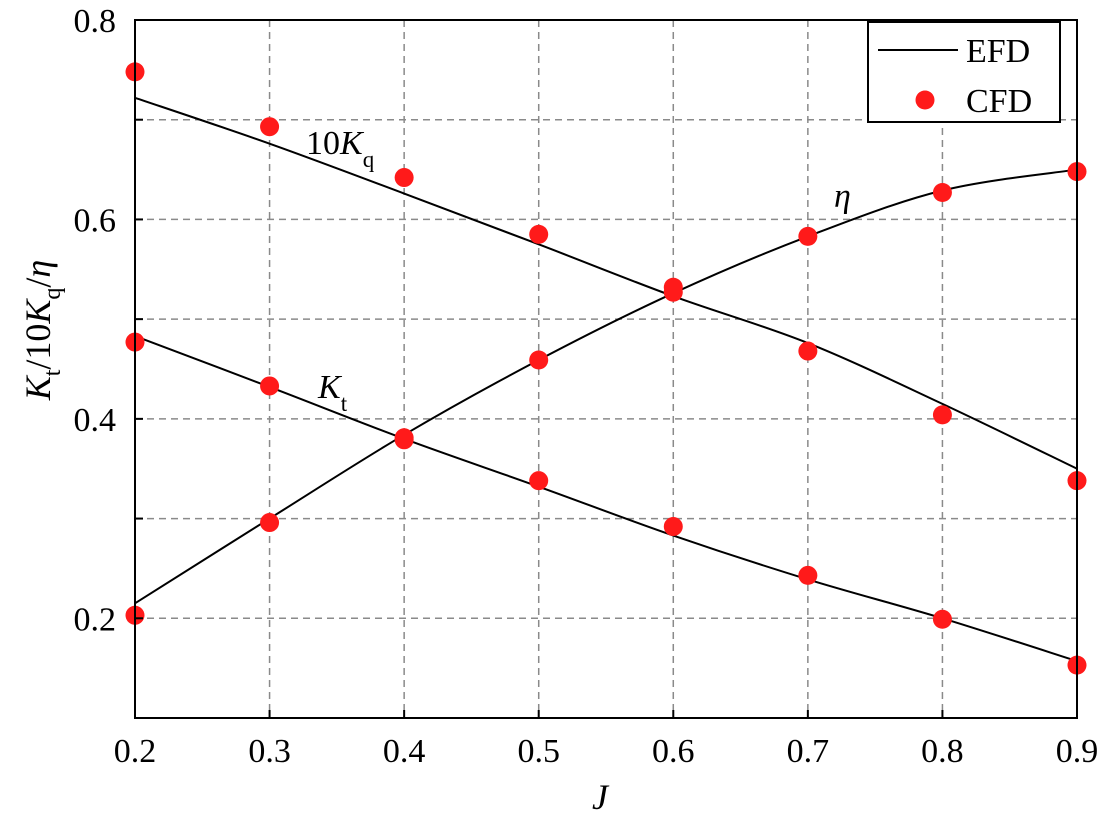 The height and width of the screenshot is (832, 1103). What do you see at coordinates (38, 387) in the screenshot?
I see `y-axis-title-k: K` at bounding box center [38, 387].